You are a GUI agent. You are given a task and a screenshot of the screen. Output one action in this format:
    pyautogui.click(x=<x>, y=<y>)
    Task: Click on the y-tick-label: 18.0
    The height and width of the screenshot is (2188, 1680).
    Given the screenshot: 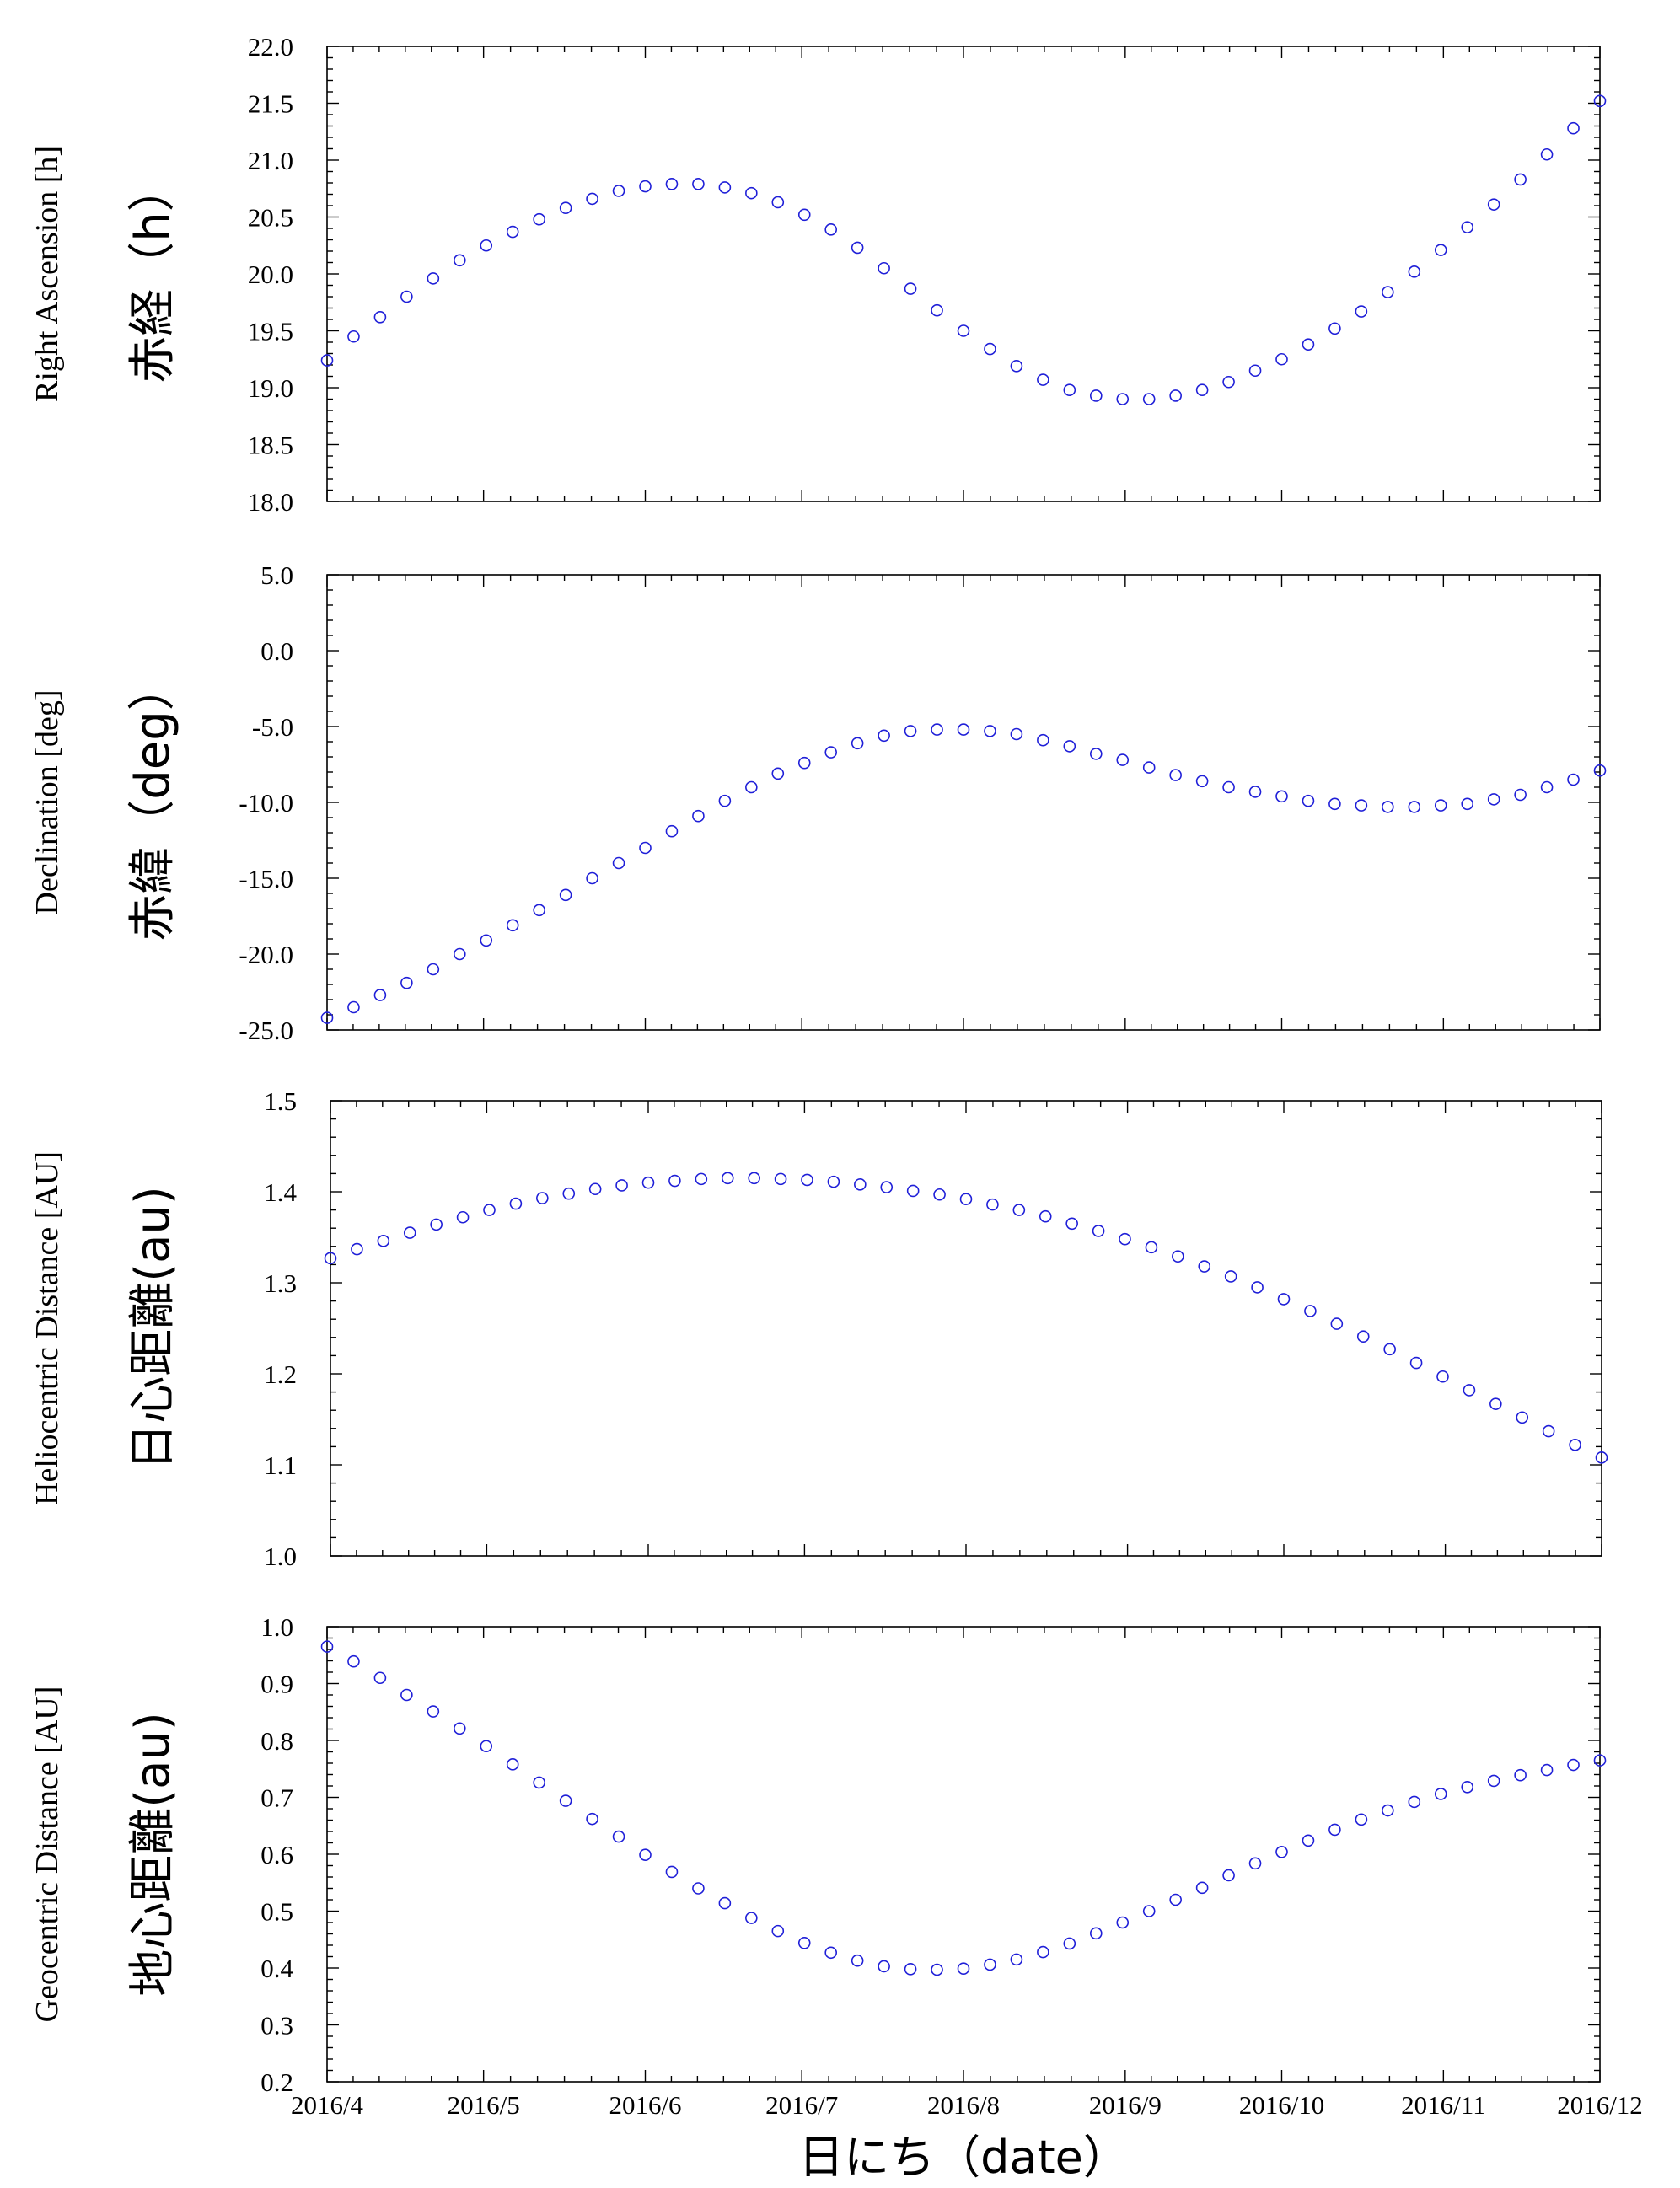 What is the action you would take?
    pyautogui.click(x=270, y=502)
    